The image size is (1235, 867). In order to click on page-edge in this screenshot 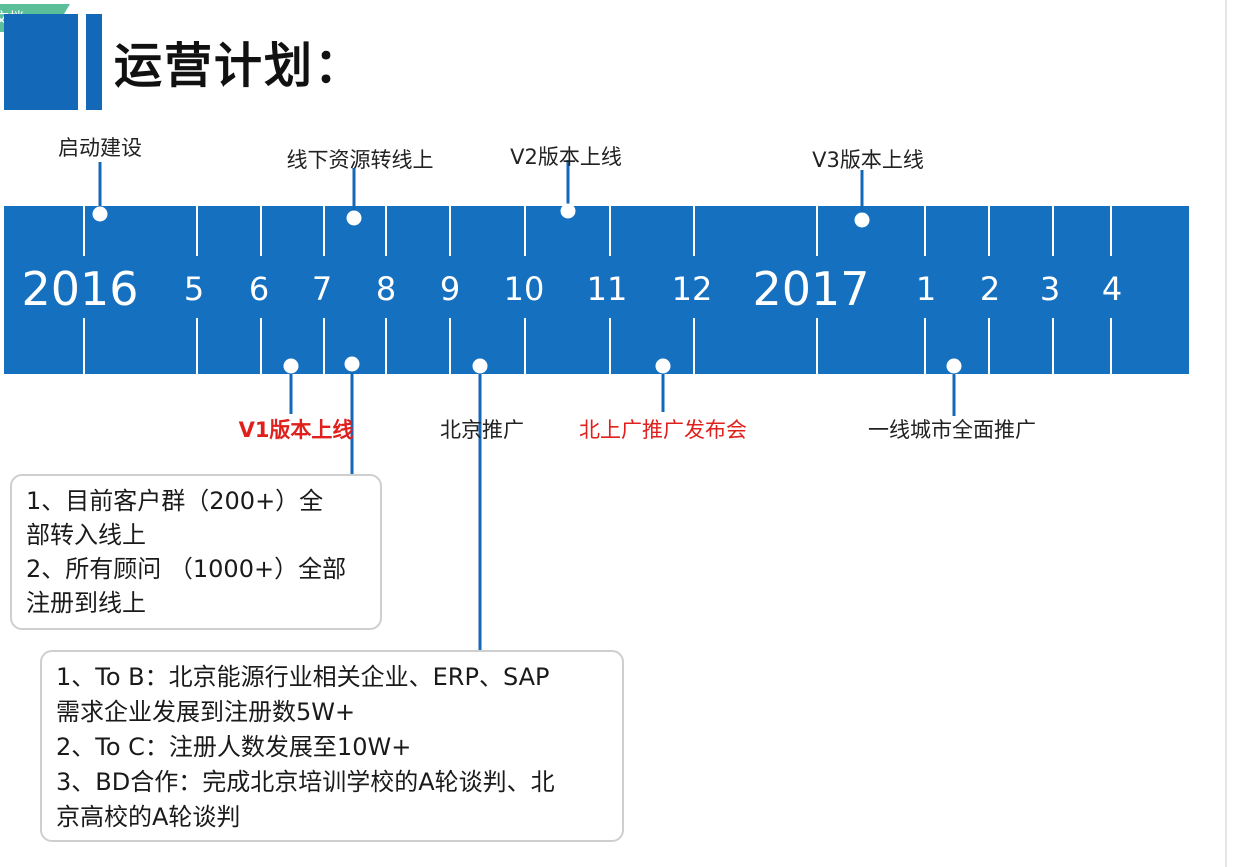, I will do `click(1226, 433)`.